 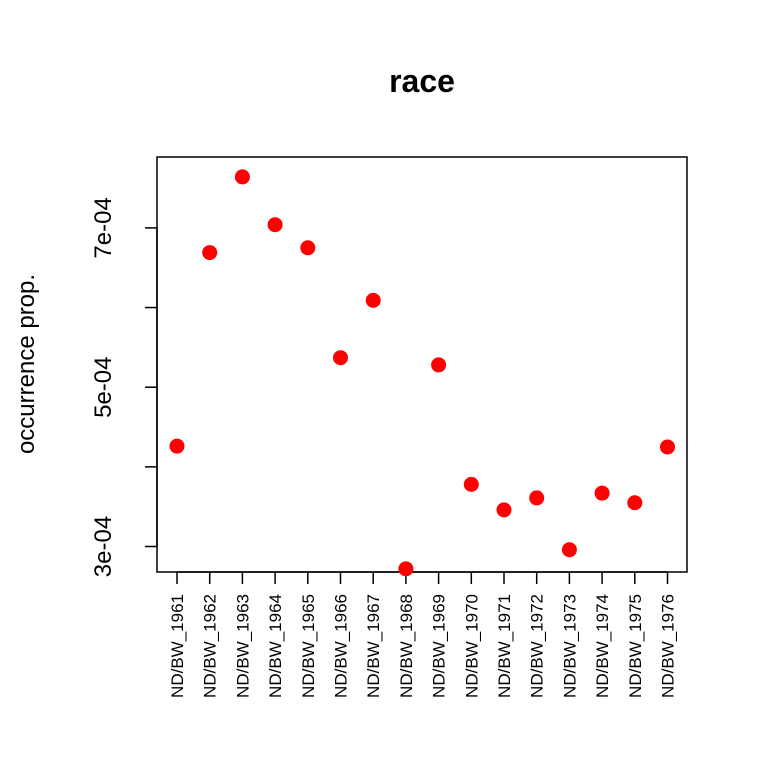 I want to click on x-tick-label: ND/BW_1967, so click(x=373, y=646).